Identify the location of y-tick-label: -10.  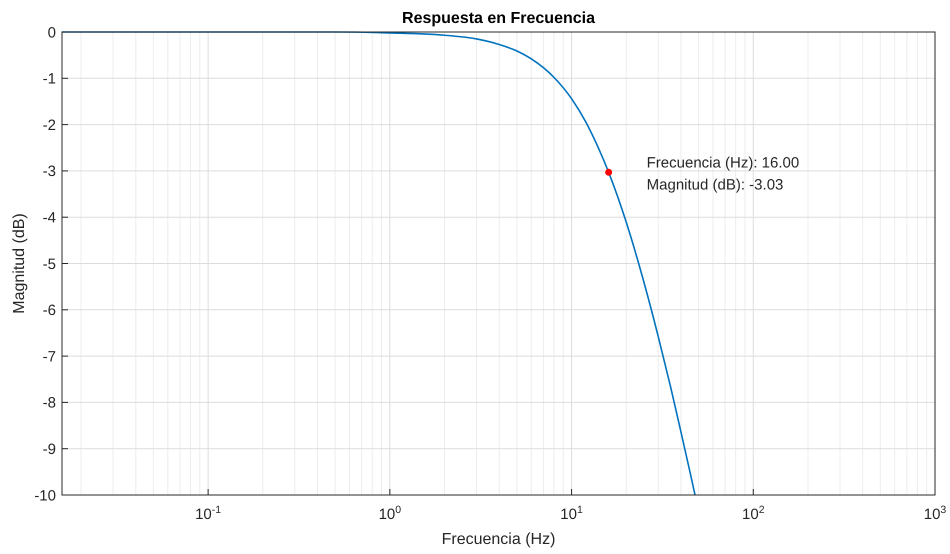
(45, 495).